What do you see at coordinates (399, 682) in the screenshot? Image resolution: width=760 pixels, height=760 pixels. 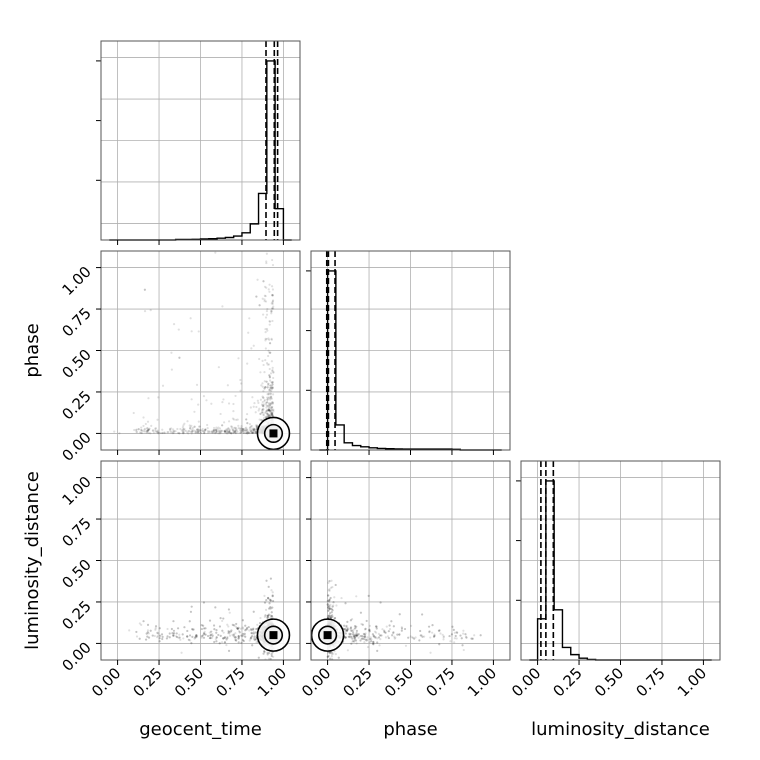 I see `xtick-label-phase-2: 0.50` at bounding box center [399, 682].